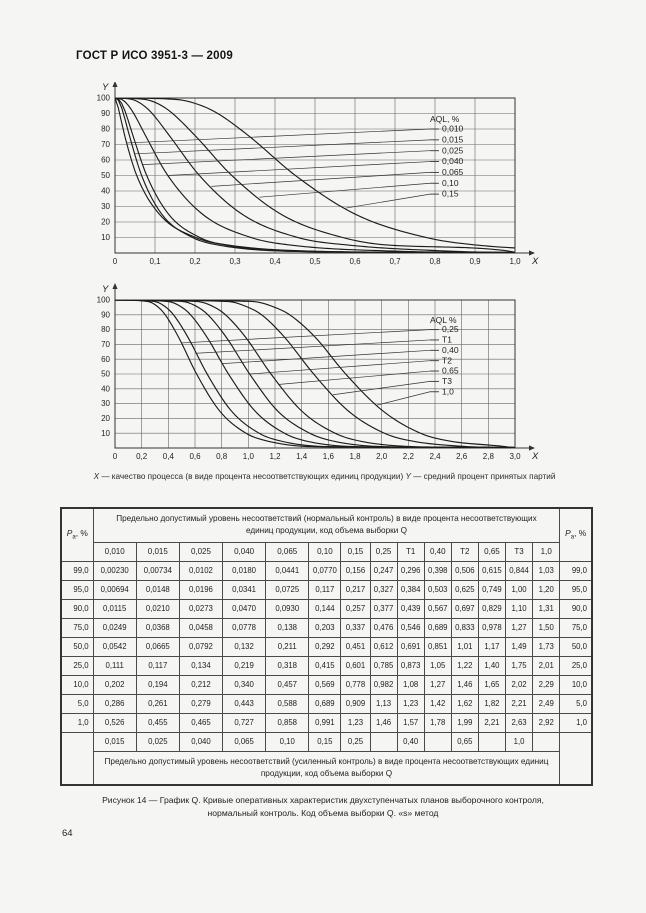  What do you see at coordinates (201, 741) in the screenshot?
I see `tightened-aql-cell: 0,040` at bounding box center [201, 741].